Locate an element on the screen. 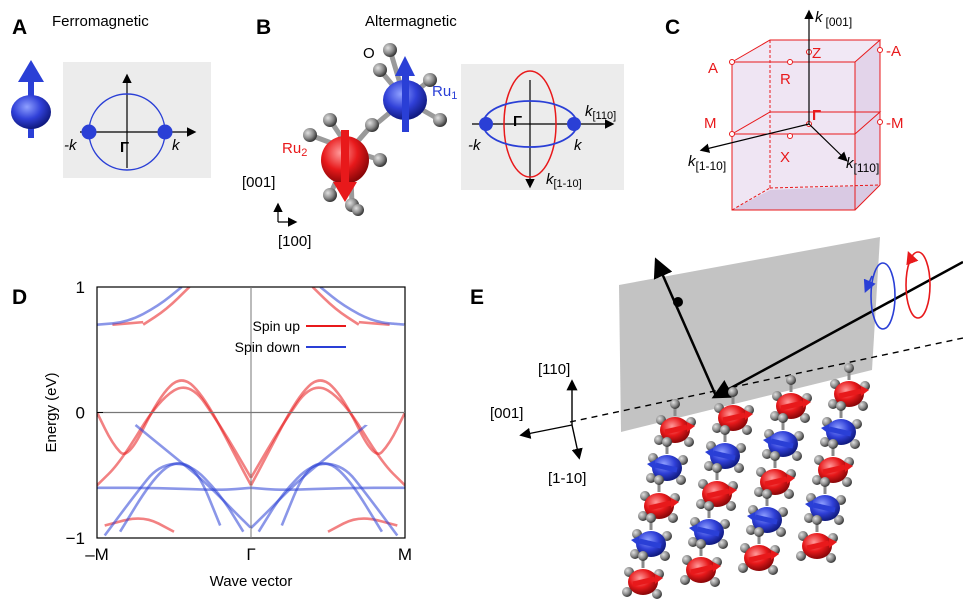 This screenshot has height=599, width=963. polarization-blue is located at coordinates (883, 296).